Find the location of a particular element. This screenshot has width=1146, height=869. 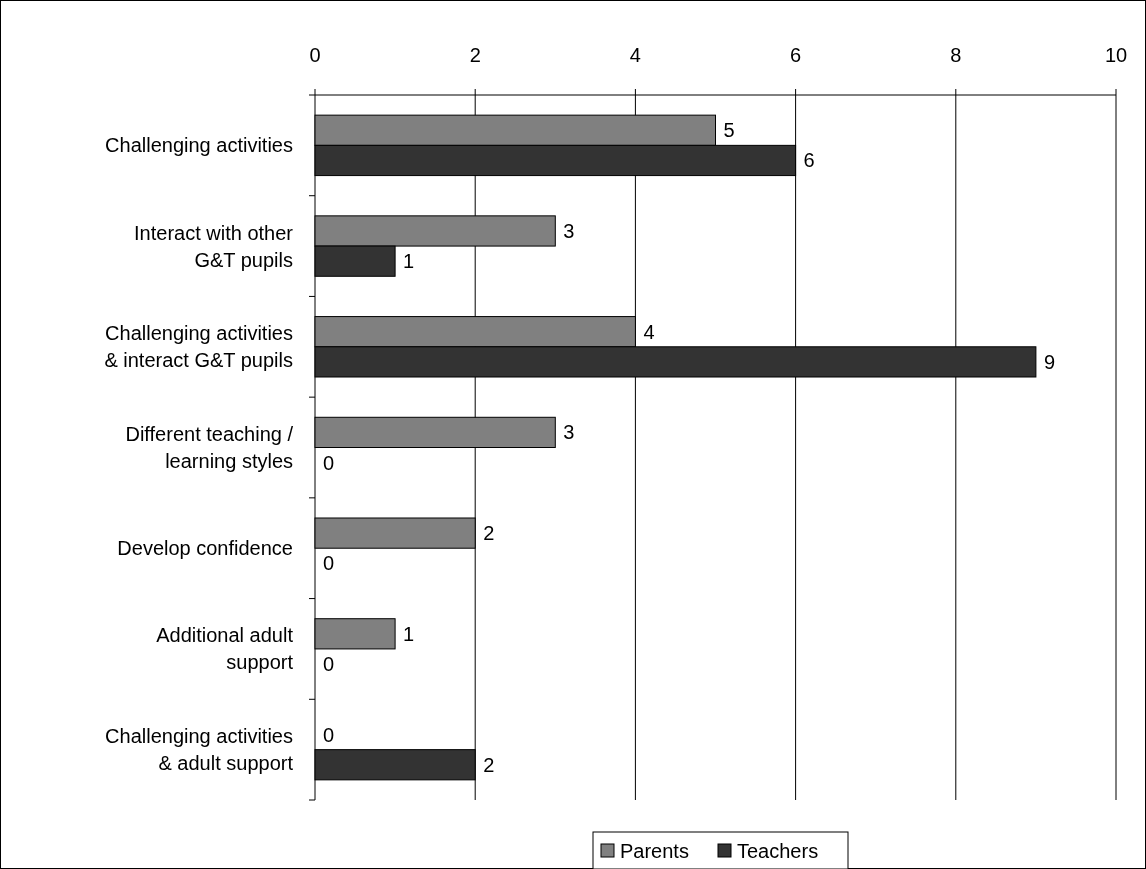

y-tick-label: Challenging activities & adult support is located at coordinates (199, 750).